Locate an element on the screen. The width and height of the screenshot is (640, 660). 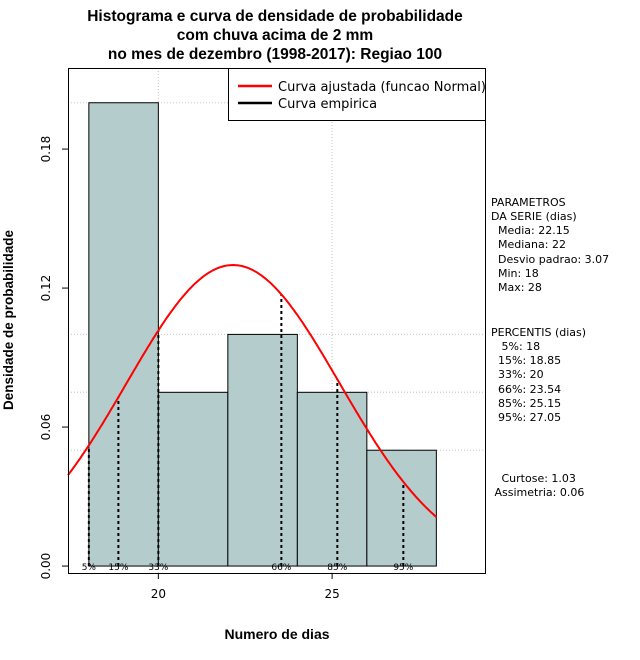
y-tick-label-0: 0.00 is located at coordinates (46, 566).